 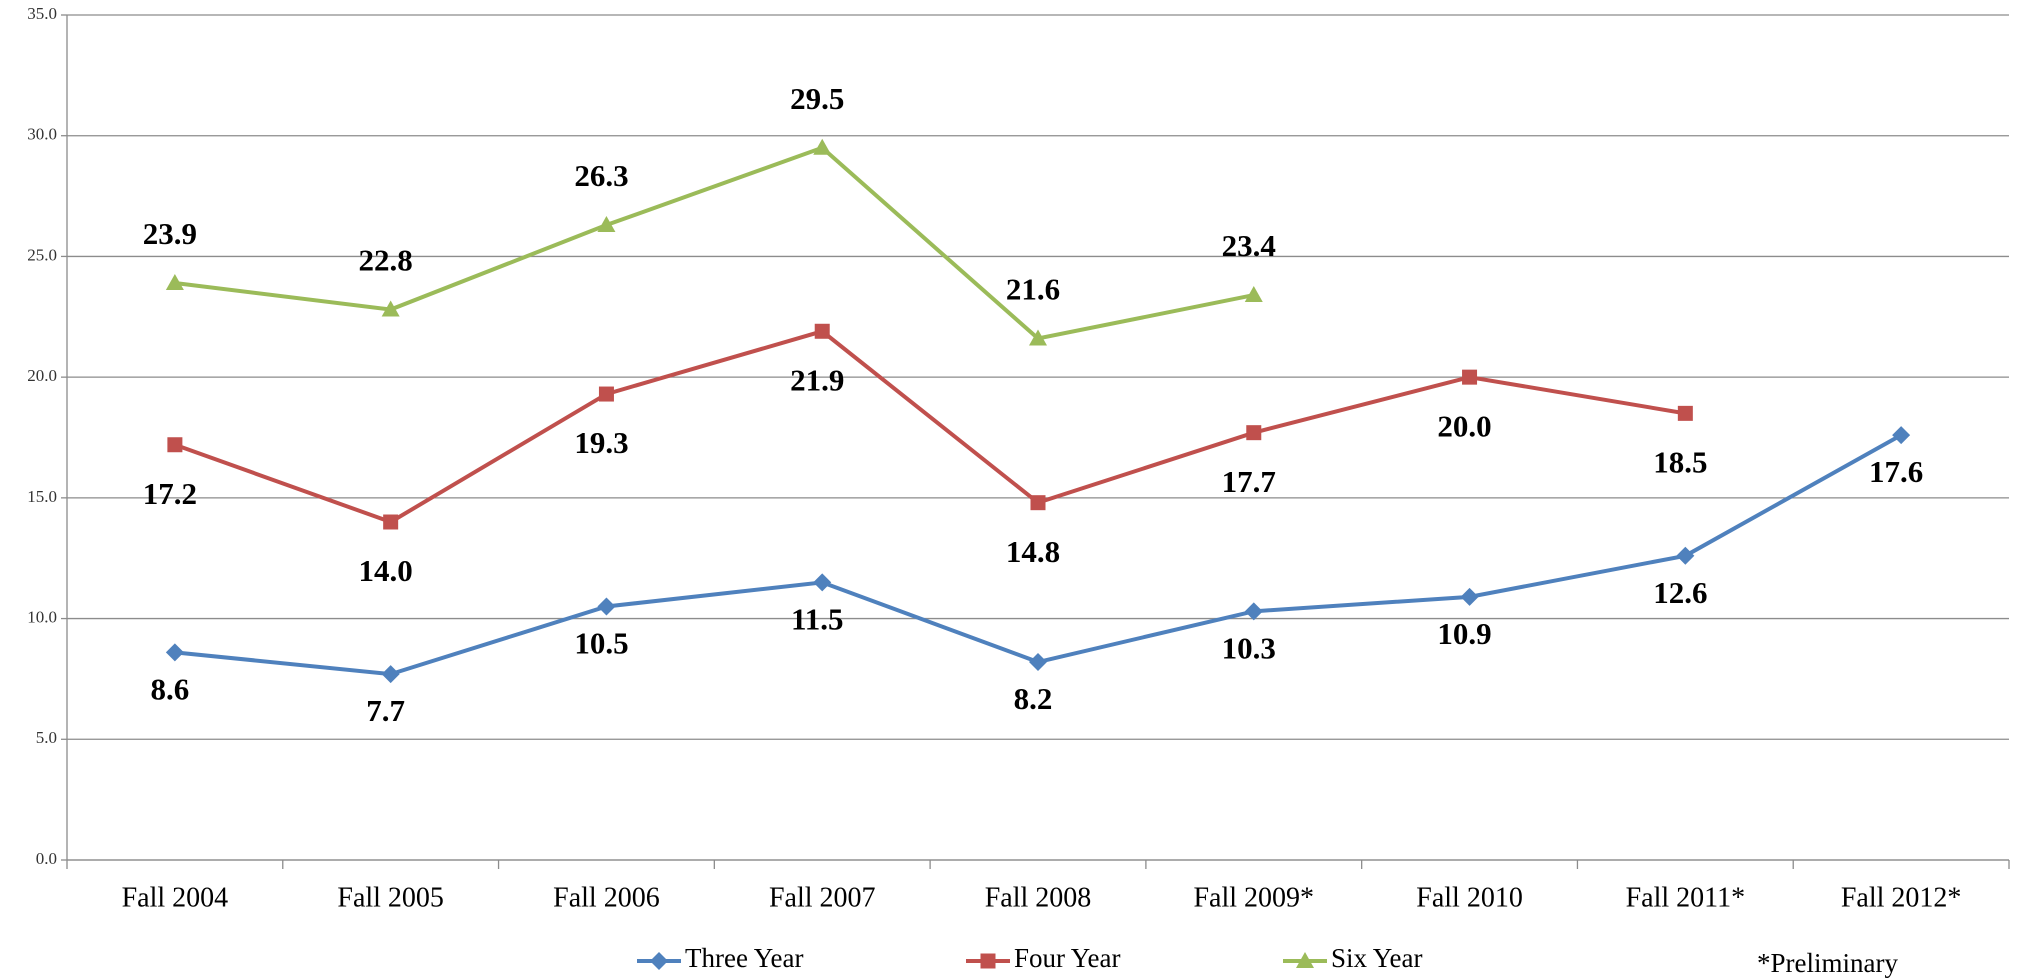 I want to click on legend-label: Three Year, so click(x=744, y=958).